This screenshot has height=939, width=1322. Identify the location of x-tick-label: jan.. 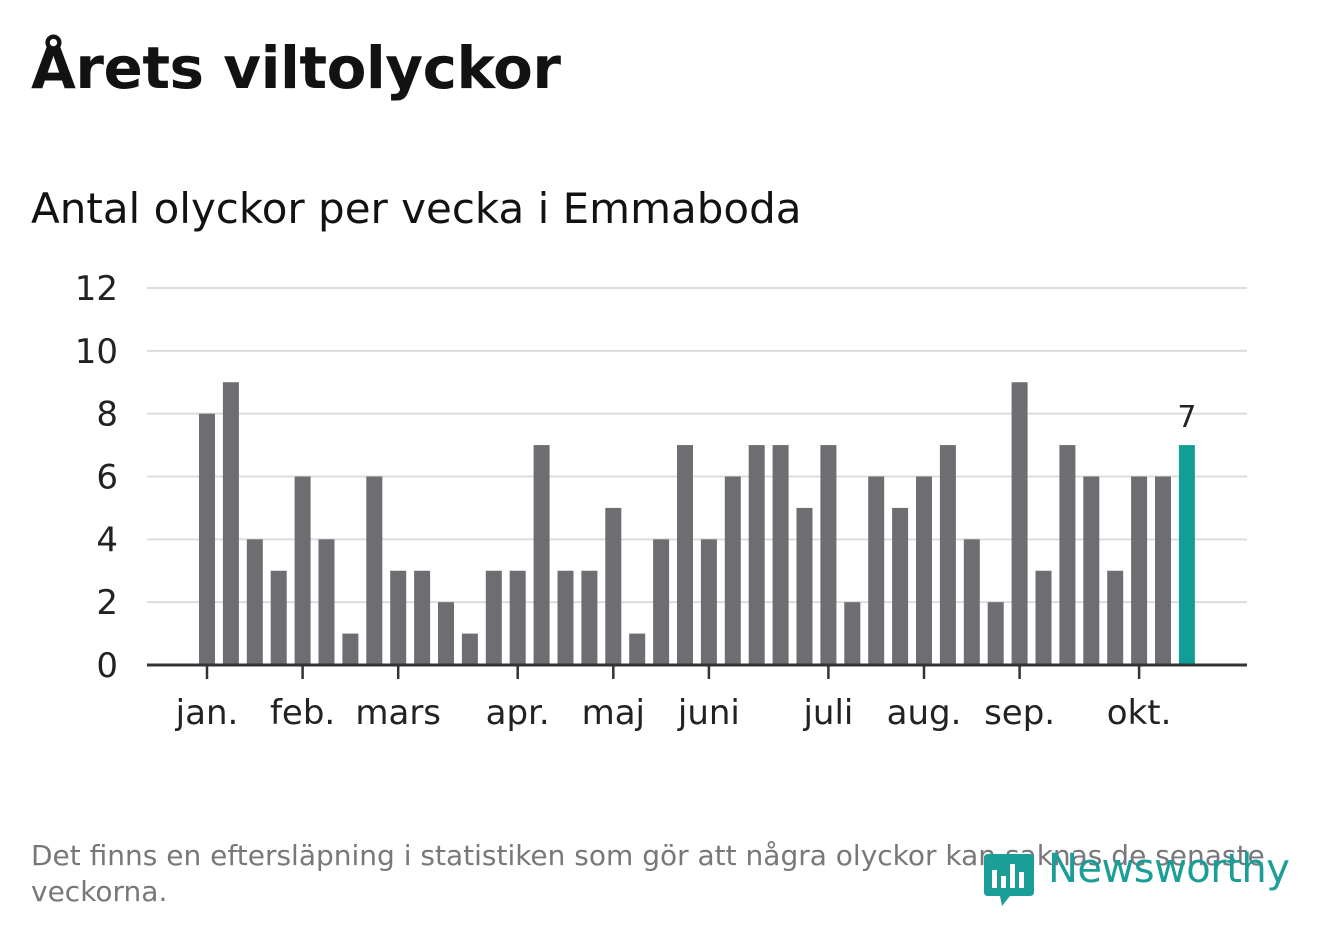
(207, 713).